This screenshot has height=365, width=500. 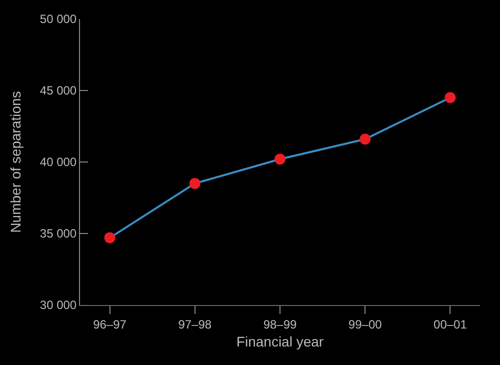 I want to click on y-tick-label: 40 000, so click(x=58, y=162).